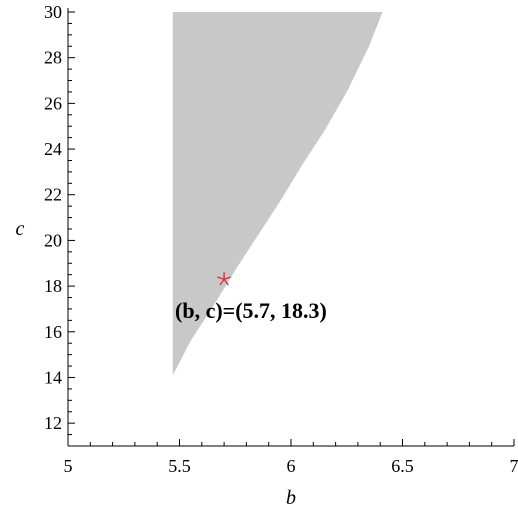 Image resolution: width=518 pixels, height=513 pixels. What do you see at coordinates (68, 466) in the screenshot?
I see `x-tick-label: 5` at bounding box center [68, 466].